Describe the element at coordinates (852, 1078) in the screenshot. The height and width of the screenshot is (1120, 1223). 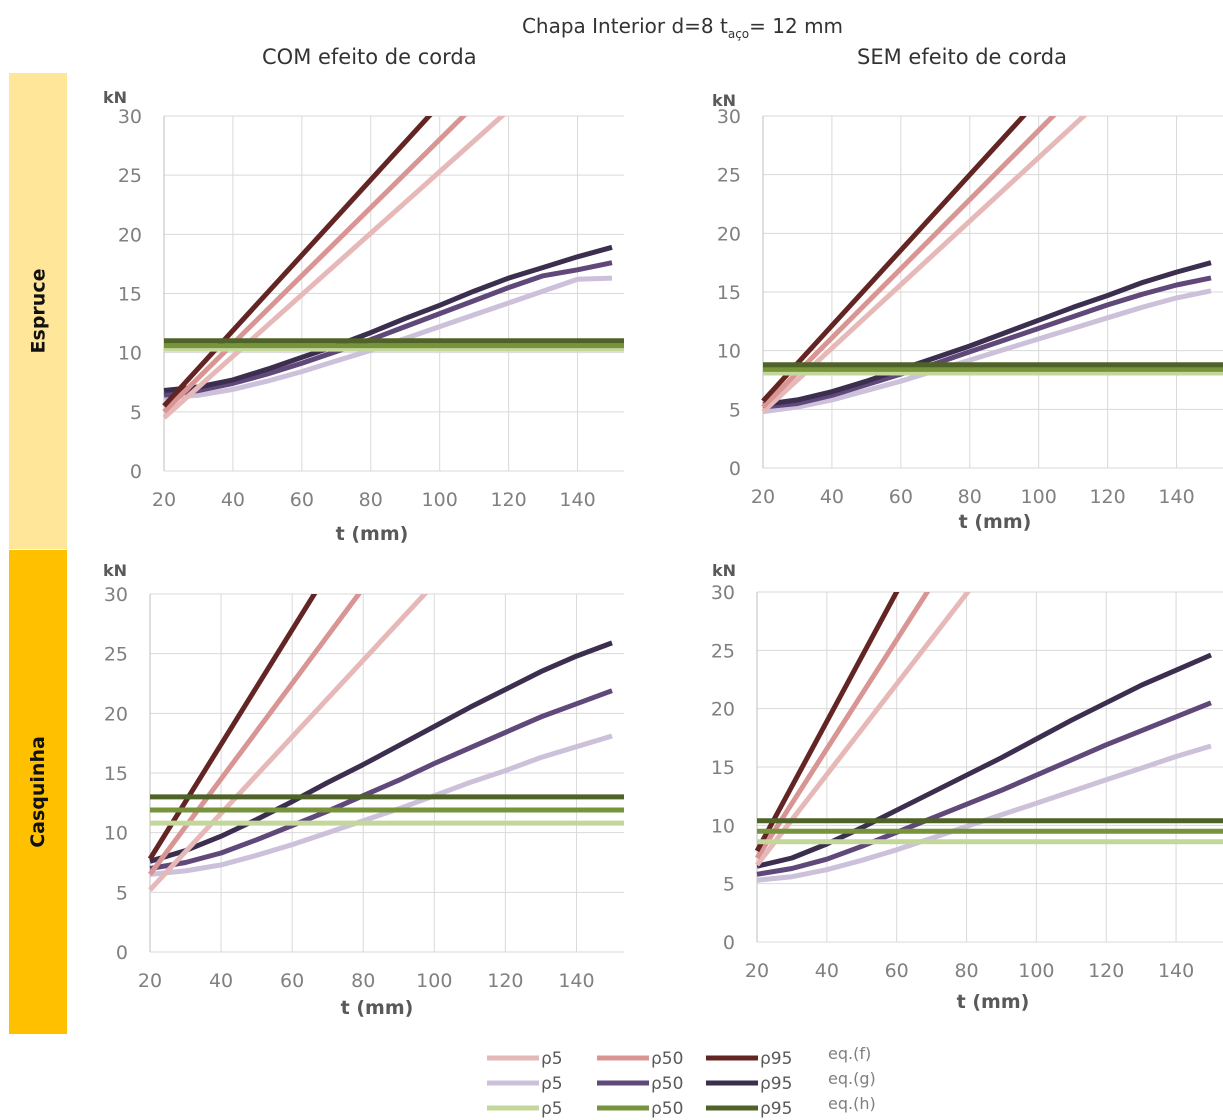
I see `legend-eq-label: eq.(g)` at that location.